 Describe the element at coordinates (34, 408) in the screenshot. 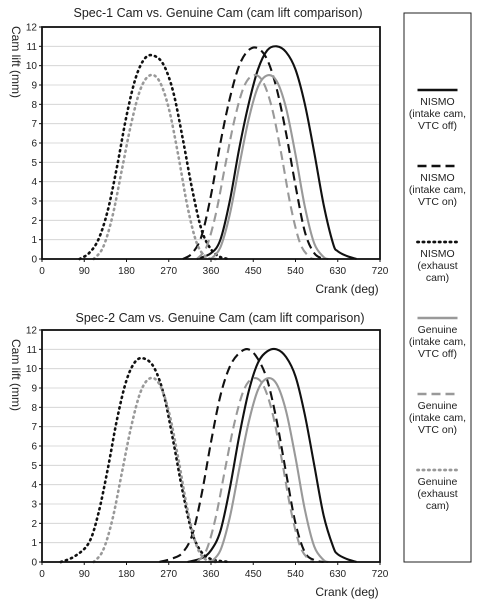

I see `chart-2-ytick-label: 8` at that location.